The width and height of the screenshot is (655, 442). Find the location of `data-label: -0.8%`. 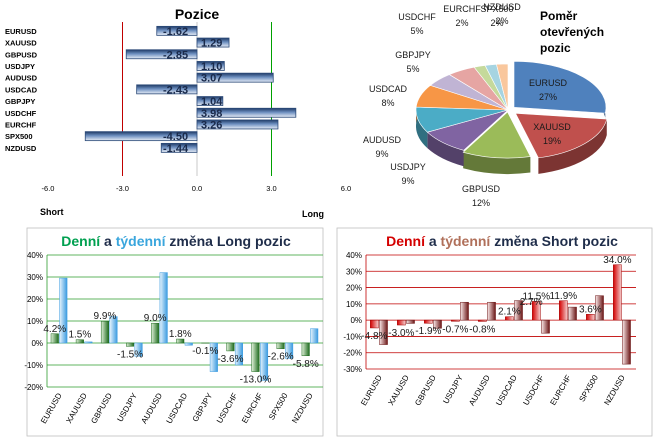

data-label: -0.8% is located at coordinates (482, 329).